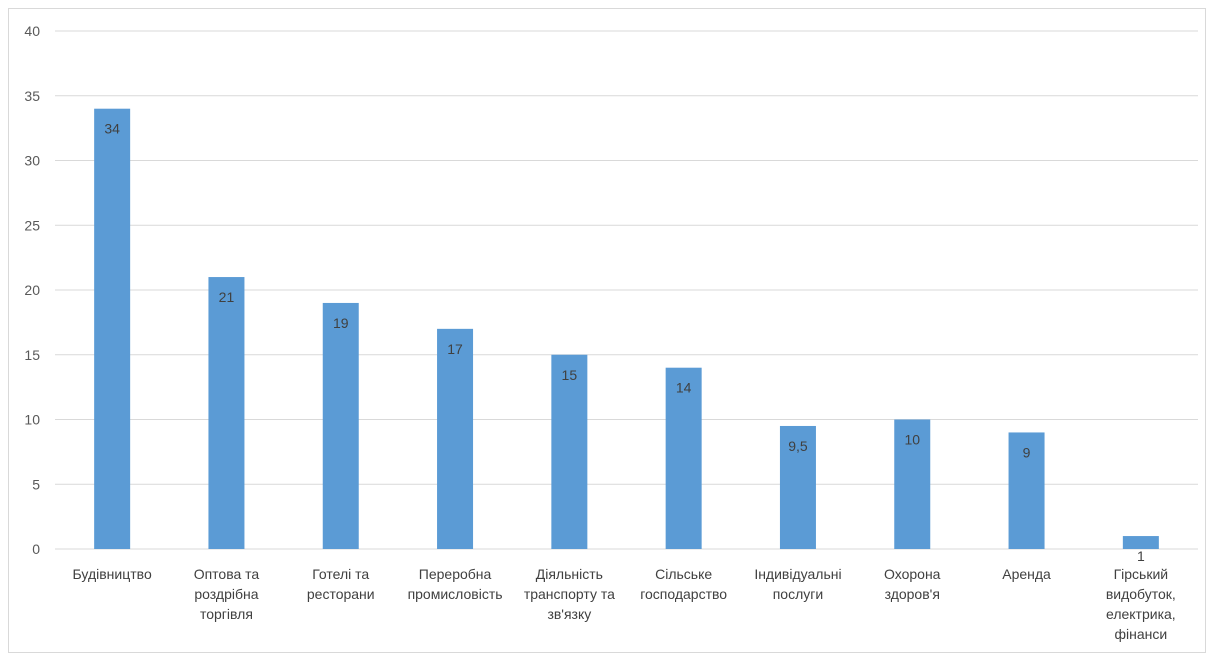  I want to click on category-label: Будівництво, so click(112, 574).